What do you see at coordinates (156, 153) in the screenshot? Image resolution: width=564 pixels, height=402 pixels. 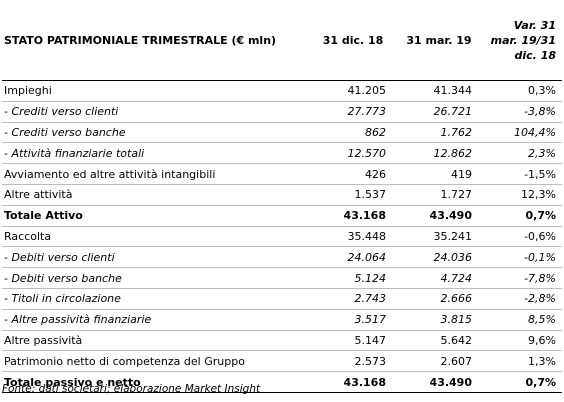 I see `row-label: - Attività finanziarie totali` at bounding box center [156, 153].